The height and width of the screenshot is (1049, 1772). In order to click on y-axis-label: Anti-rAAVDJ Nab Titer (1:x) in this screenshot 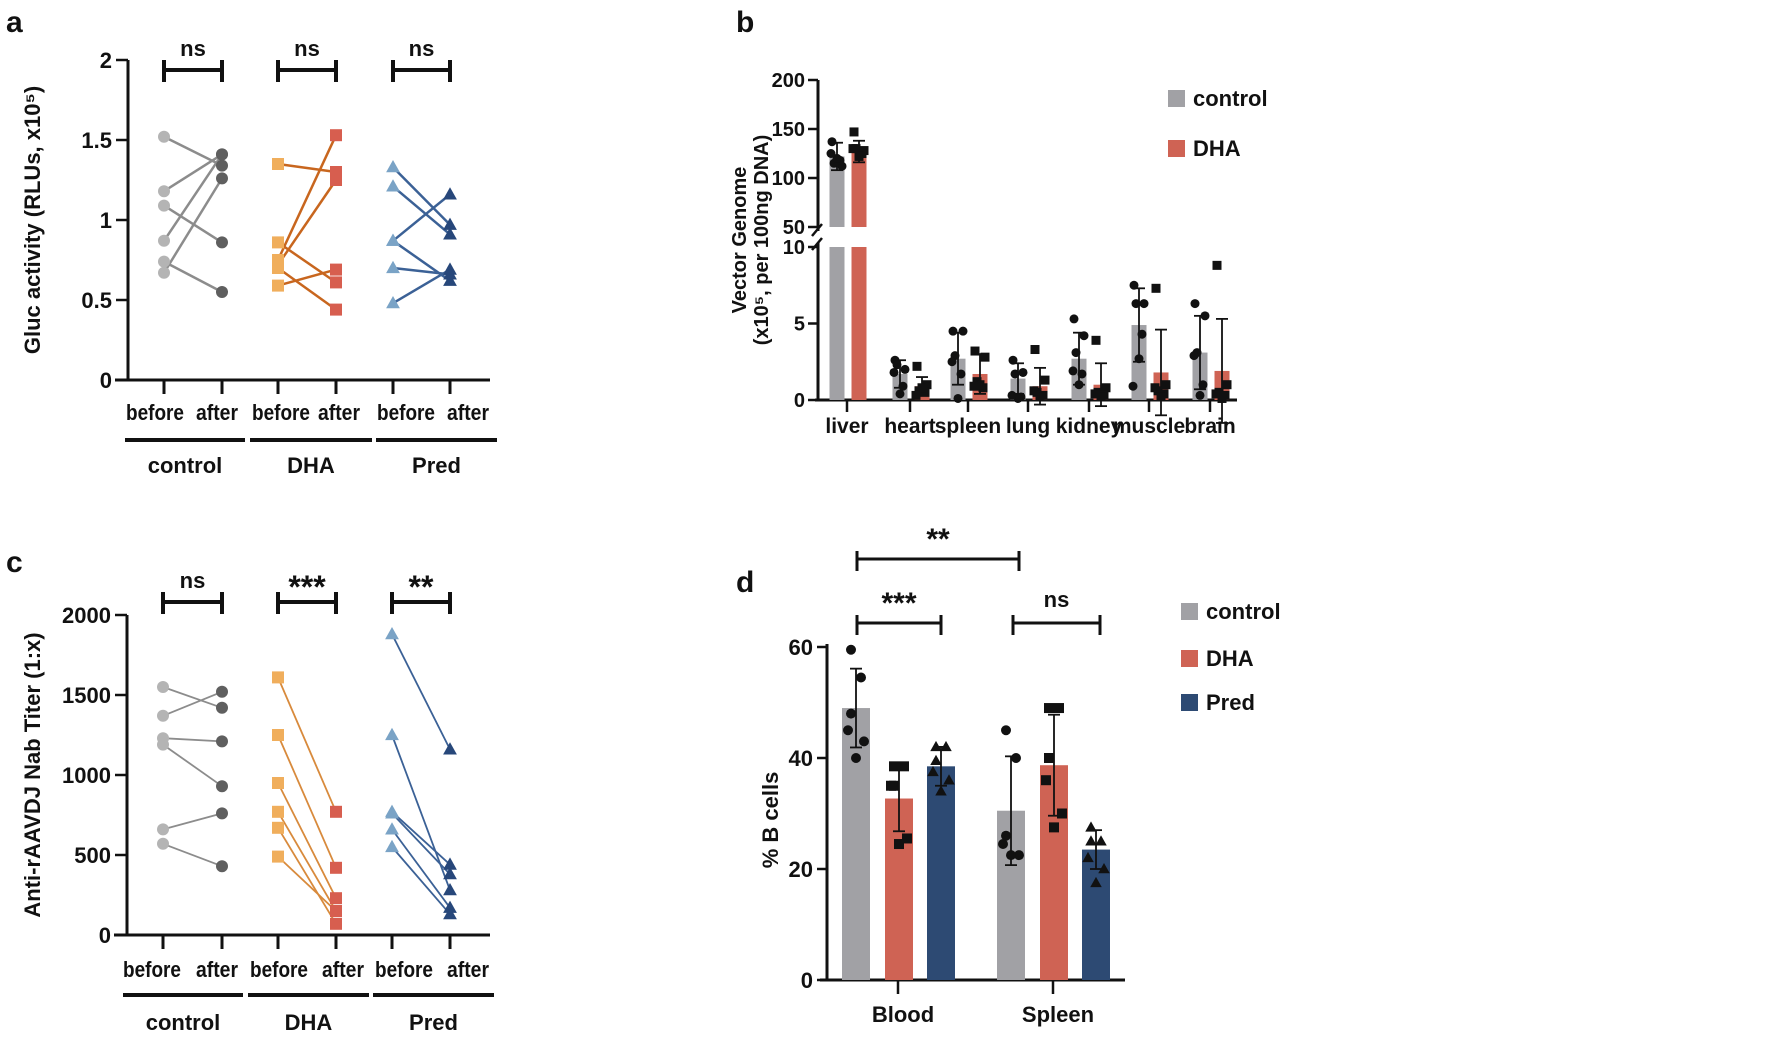, I will do `click(32, 774)`.